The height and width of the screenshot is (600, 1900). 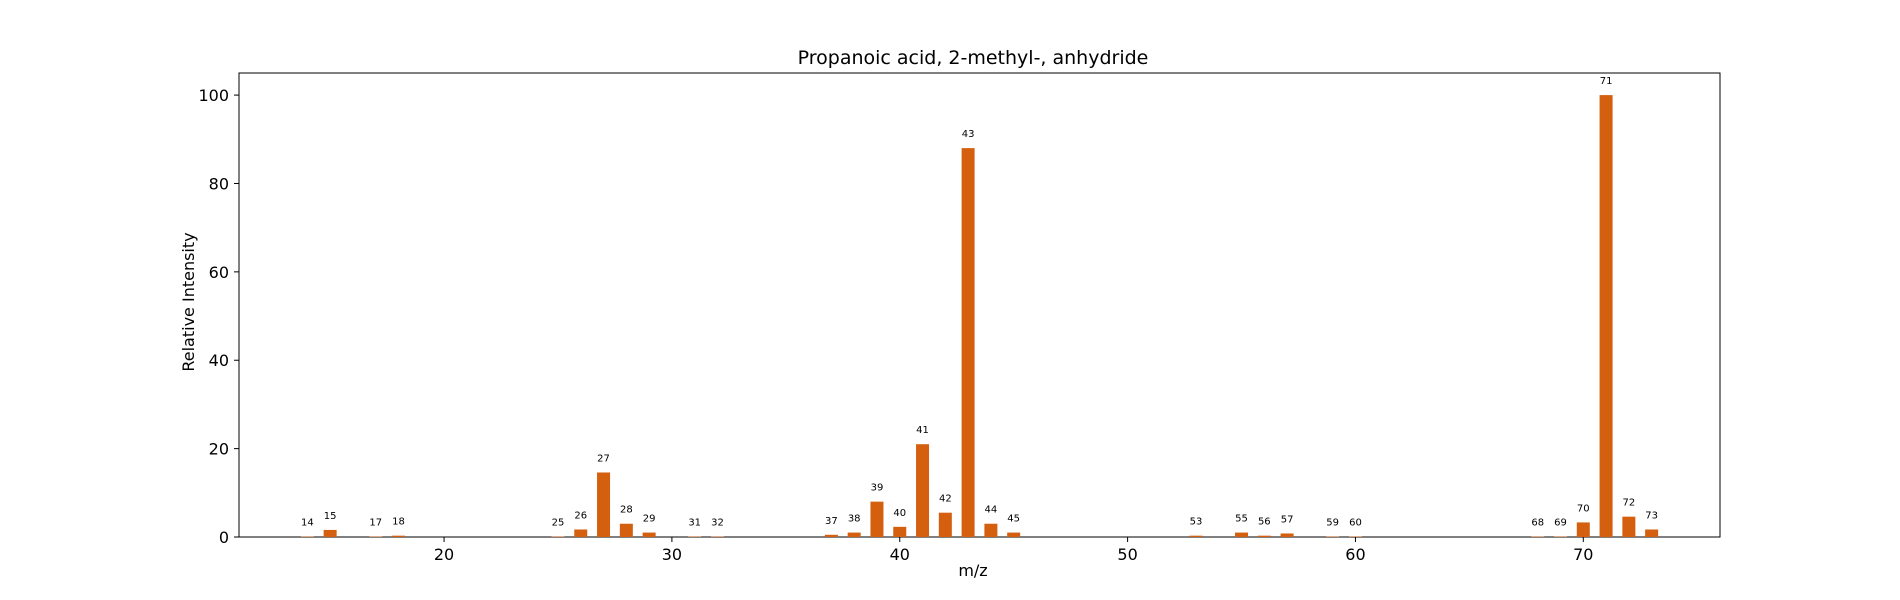 I want to click on peak-label-28: 28, so click(x=626, y=510).